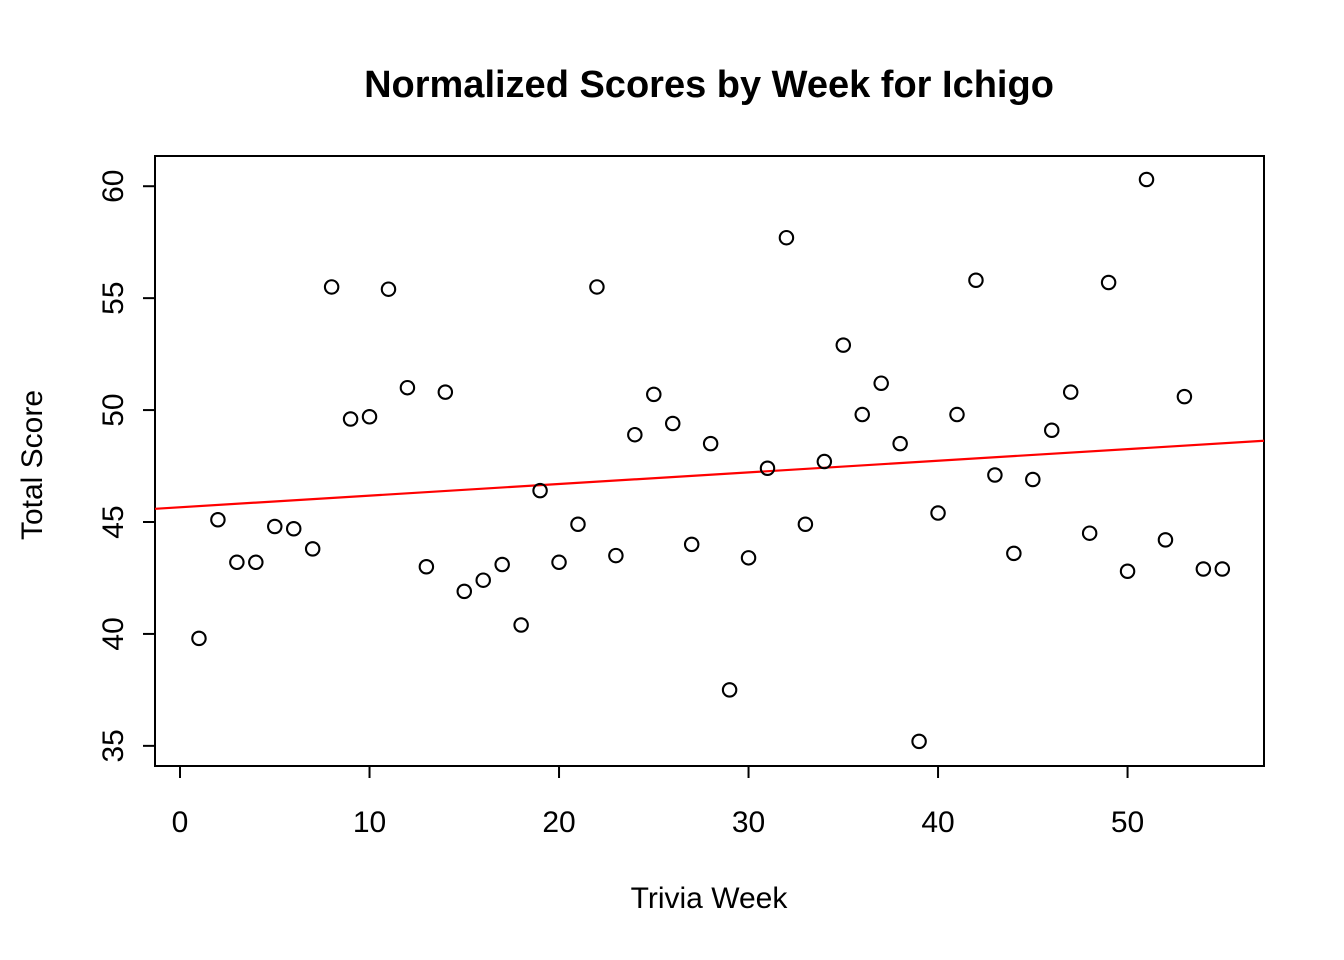  I want to click on y-tick-label: 60, so click(113, 186).